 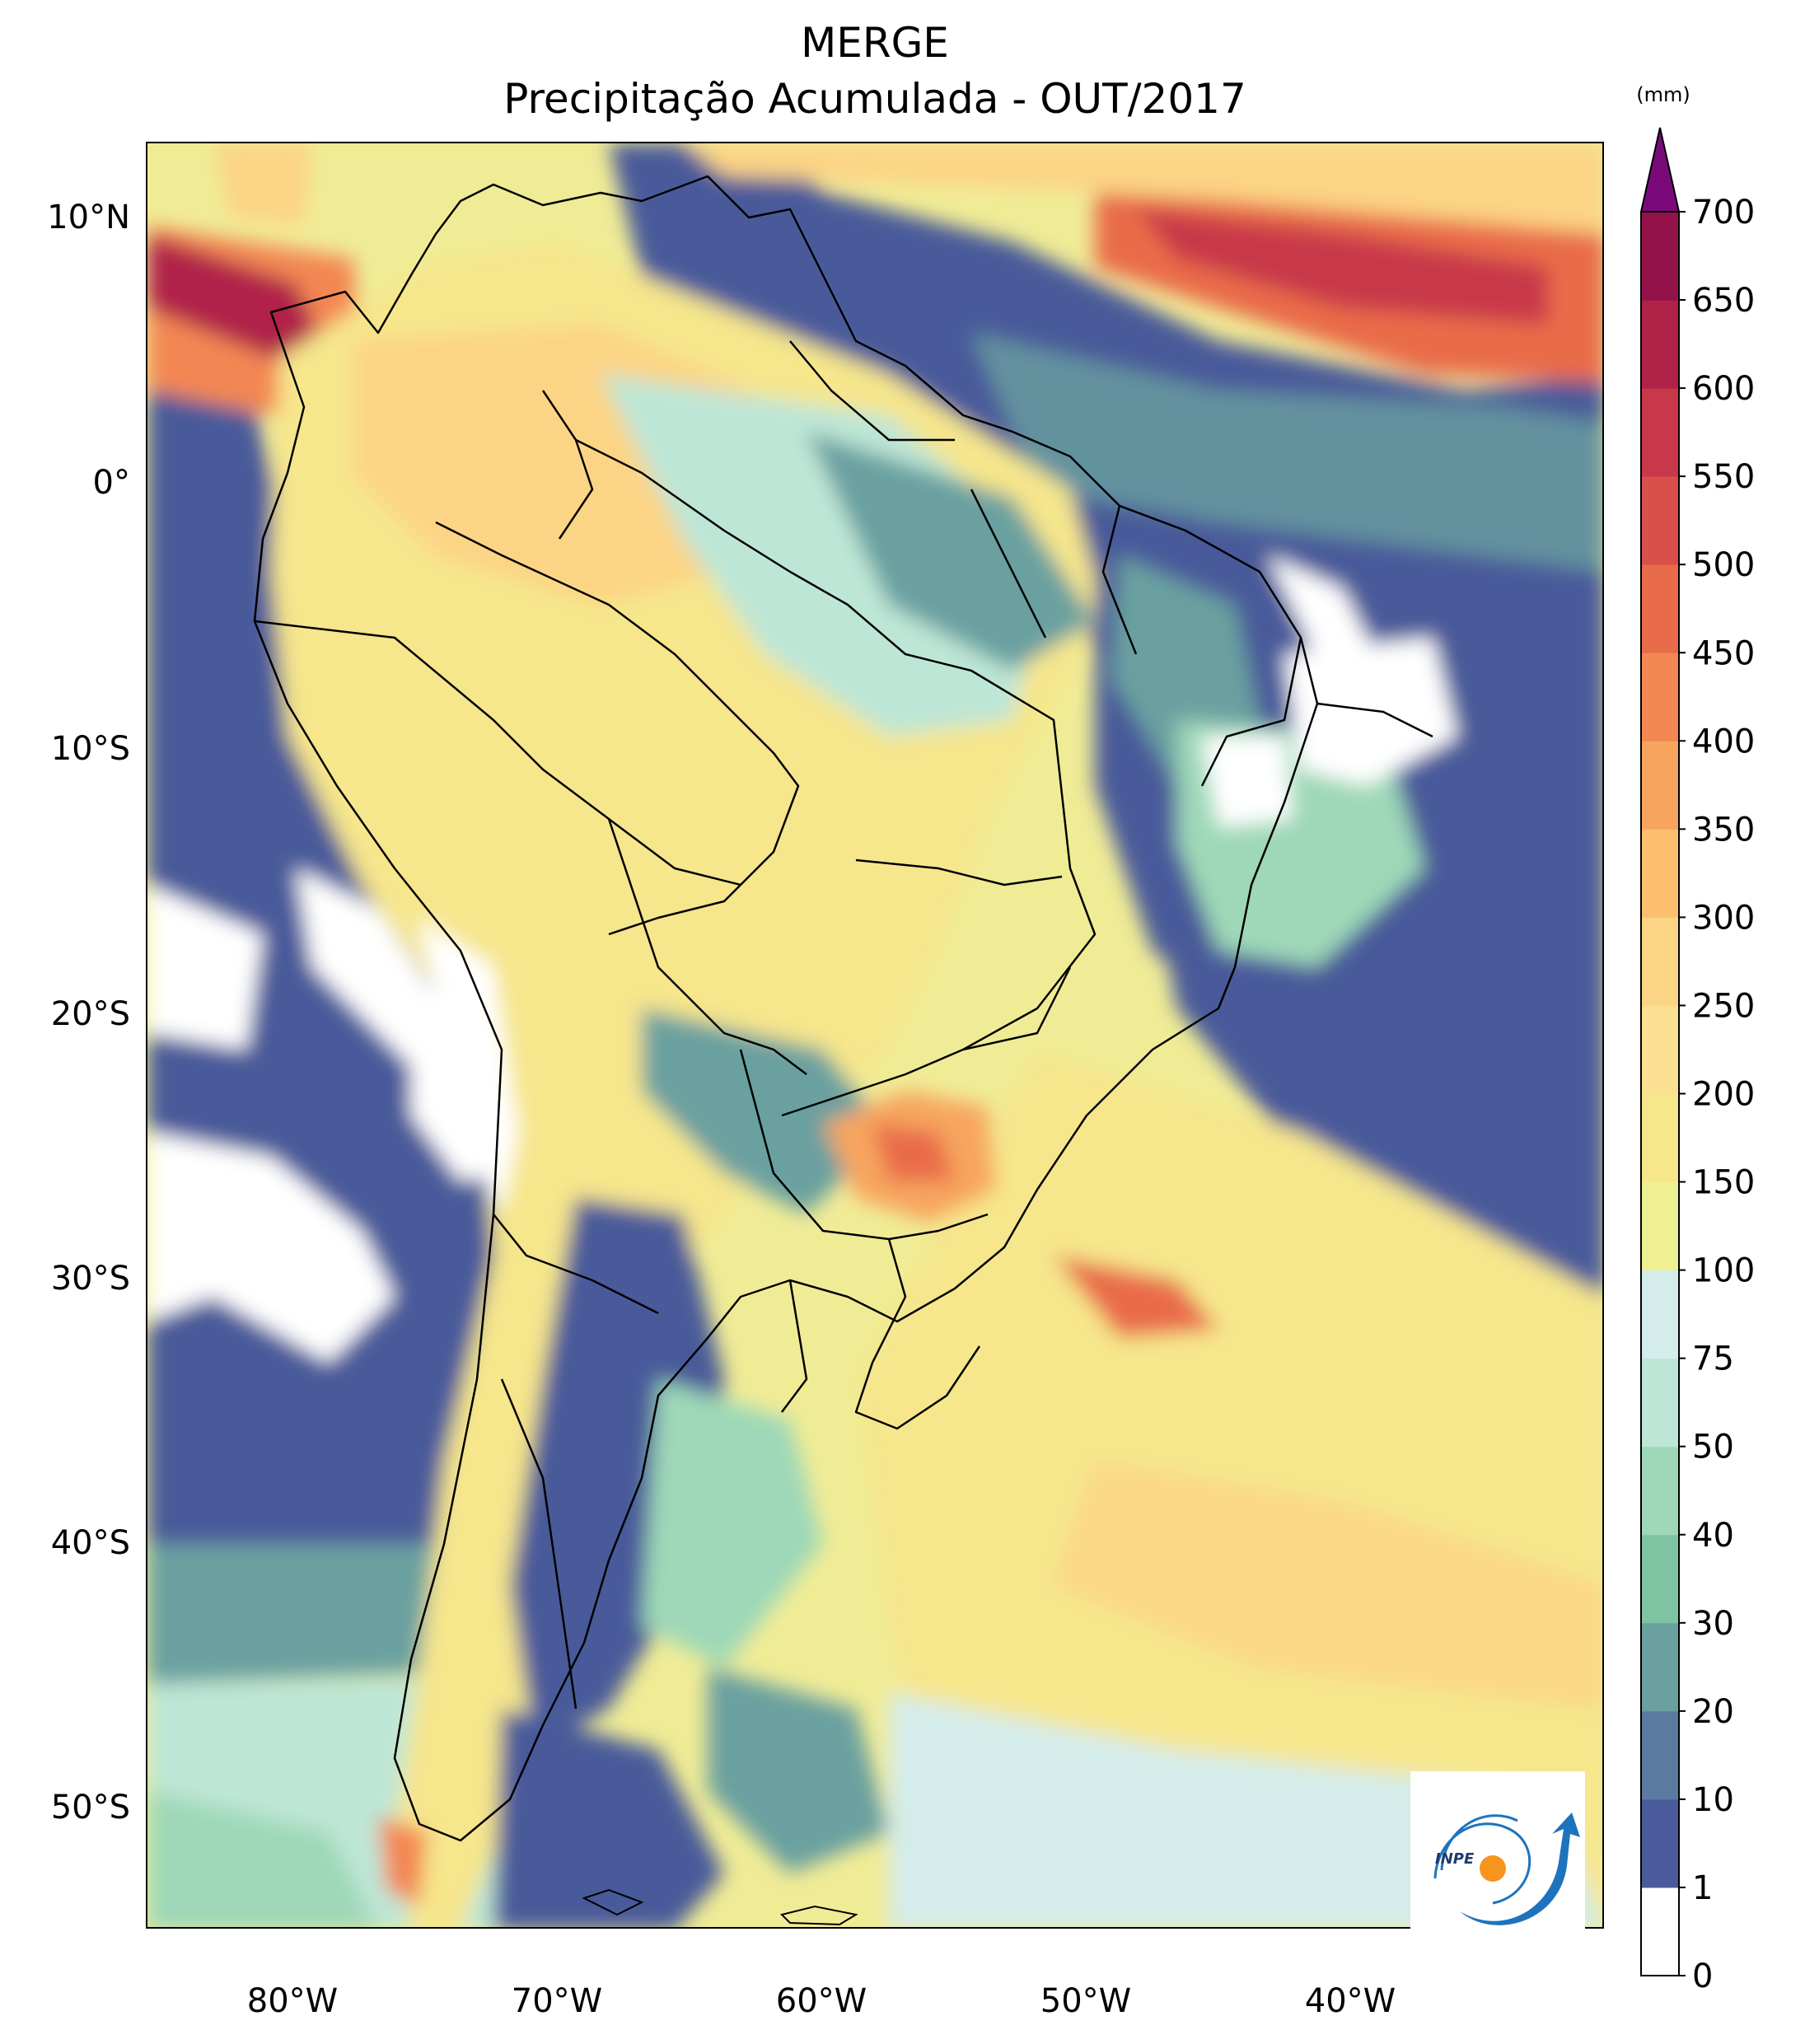 What do you see at coordinates (1660, 170) in the screenshot?
I see `colorbar-extend-arrow` at bounding box center [1660, 170].